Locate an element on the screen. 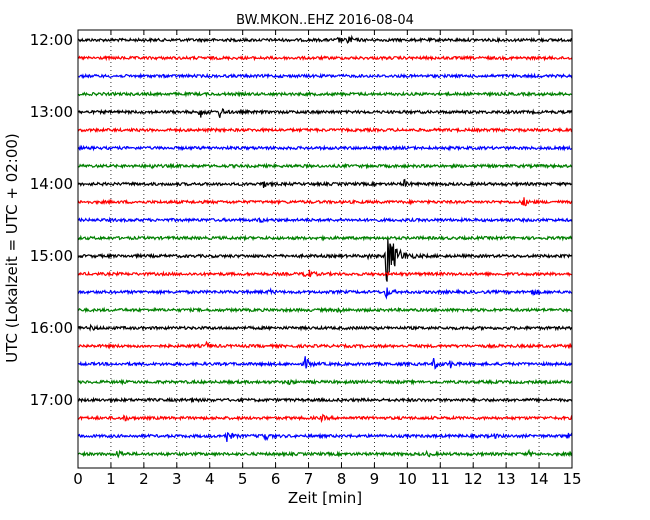 The image size is (650, 520). x-tick-label-10: 10 is located at coordinates (407, 479).